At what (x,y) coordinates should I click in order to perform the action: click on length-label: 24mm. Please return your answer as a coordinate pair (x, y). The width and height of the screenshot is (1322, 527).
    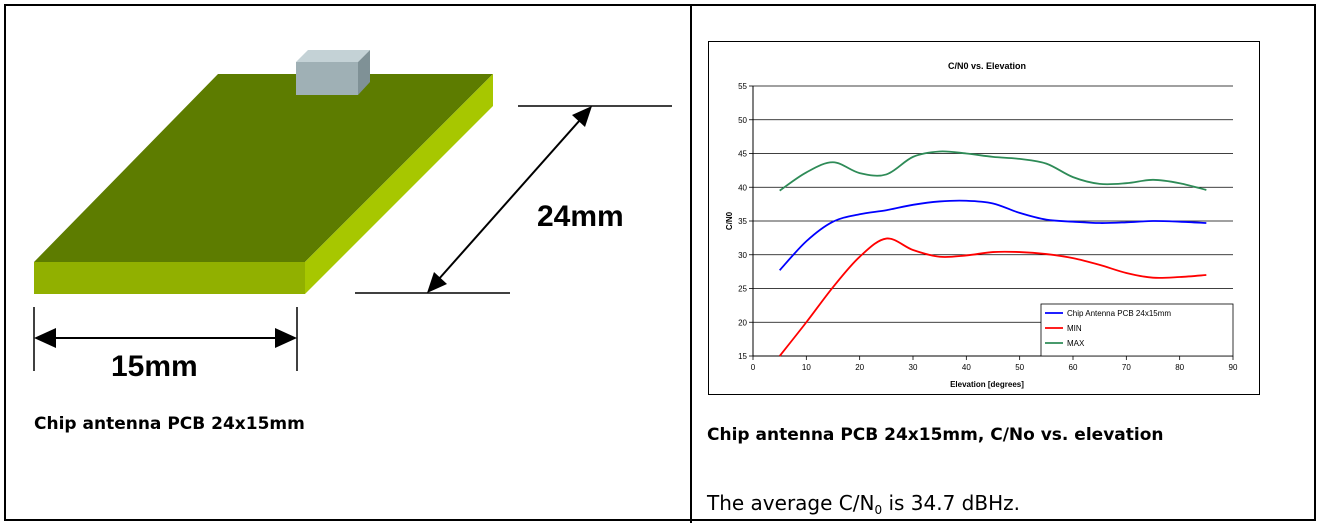
    Looking at the image, I should click on (580, 216).